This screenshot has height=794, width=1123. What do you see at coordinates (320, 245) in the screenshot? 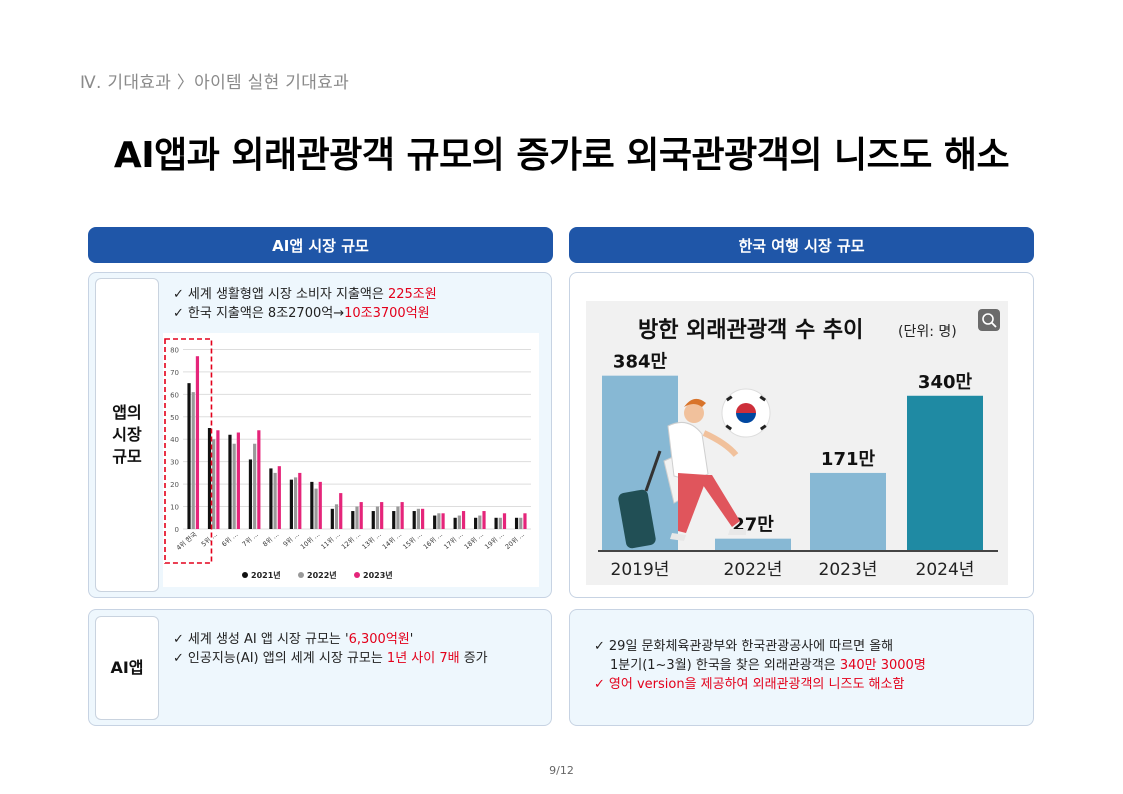
I see `left-section-header: AI앱 시장 규모` at bounding box center [320, 245].